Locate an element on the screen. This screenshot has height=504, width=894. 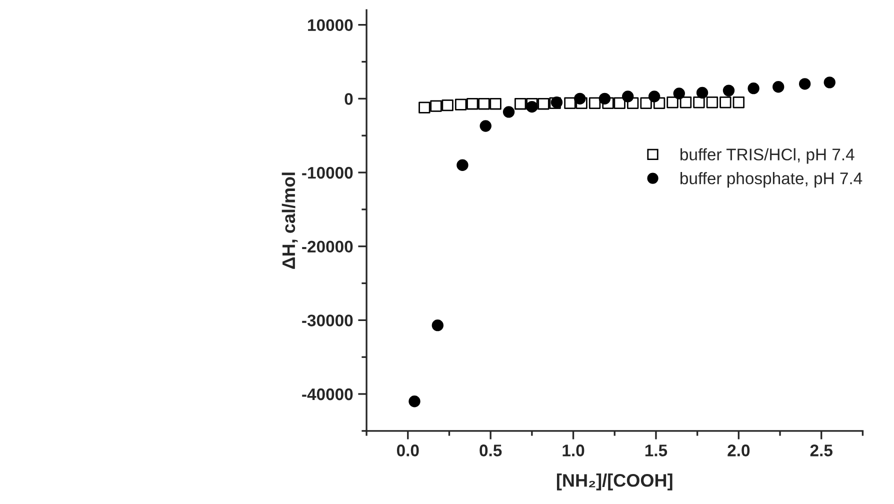
y-tick-label: -20000 is located at coordinates (327, 246).